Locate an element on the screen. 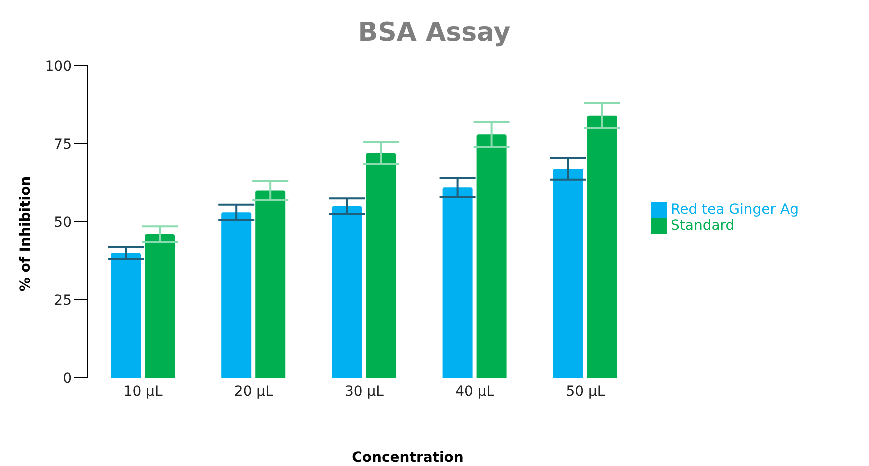  x-tick-label: 50 µL is located at coordinates (586, 392).